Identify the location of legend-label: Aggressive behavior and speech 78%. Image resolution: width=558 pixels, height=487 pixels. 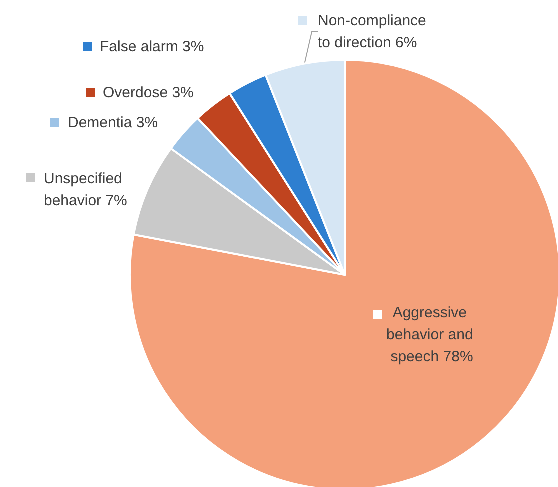
(432, 335).